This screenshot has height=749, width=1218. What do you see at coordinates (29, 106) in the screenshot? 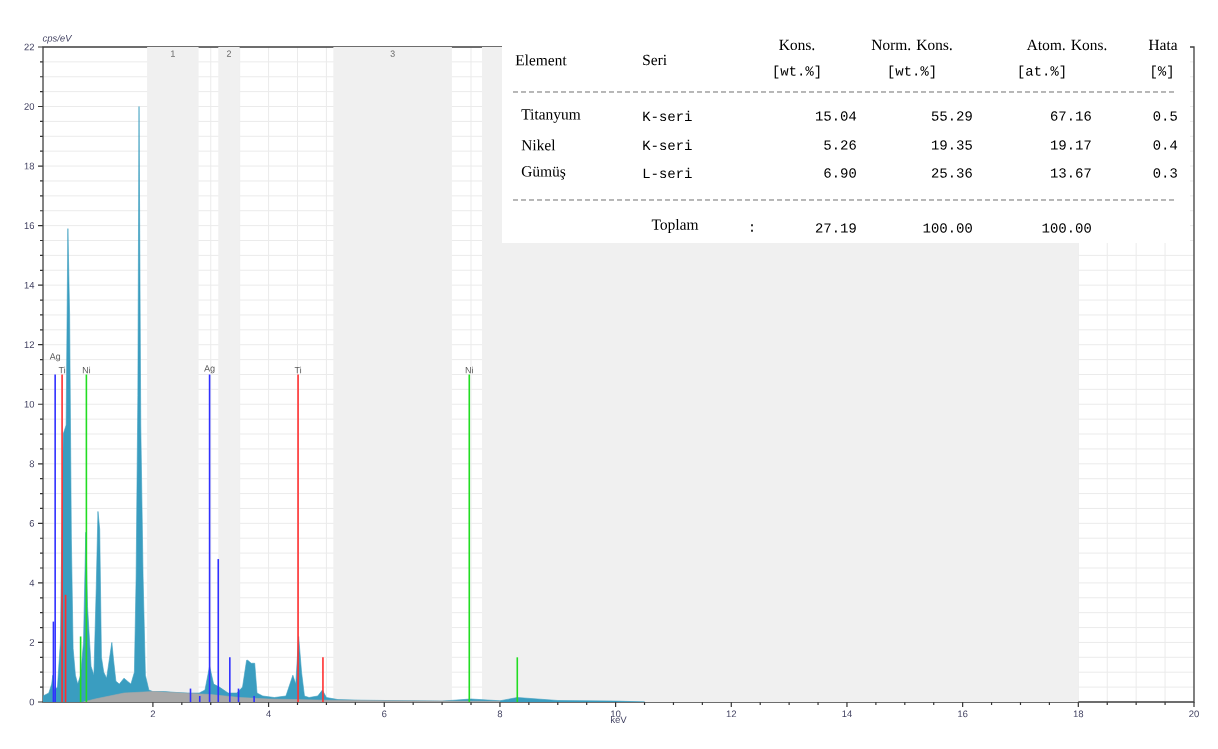
I see `y-tick-label: 20` at bounding box center [29, 106].